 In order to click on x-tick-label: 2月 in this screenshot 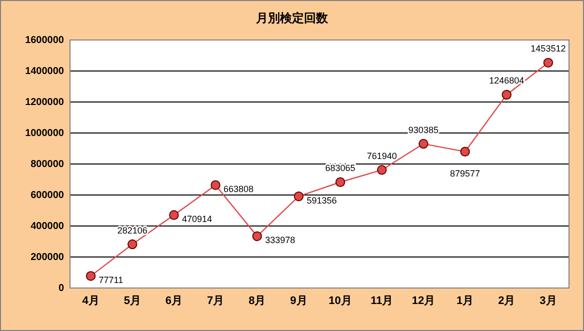, I will do `click(507, 300)`.